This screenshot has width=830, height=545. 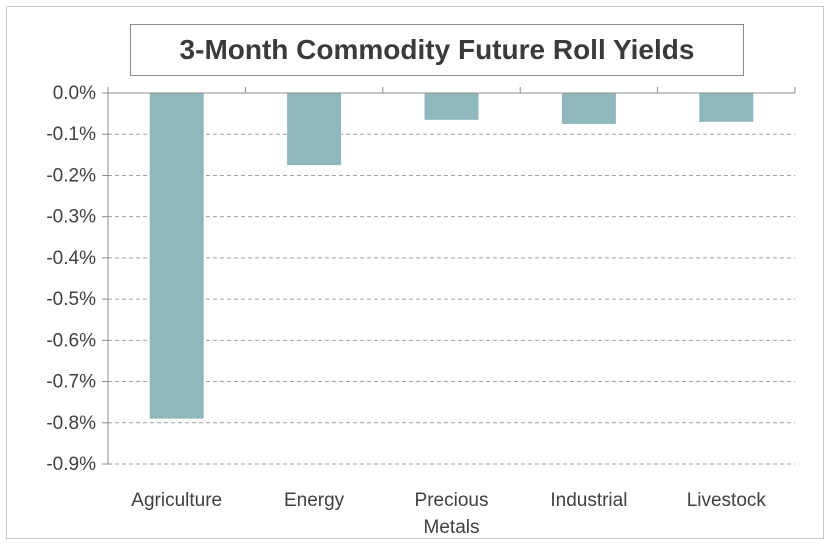 I want to click on chart-title: 3-Month Commodity Future Roll Yields, so click(x=437, y=50).